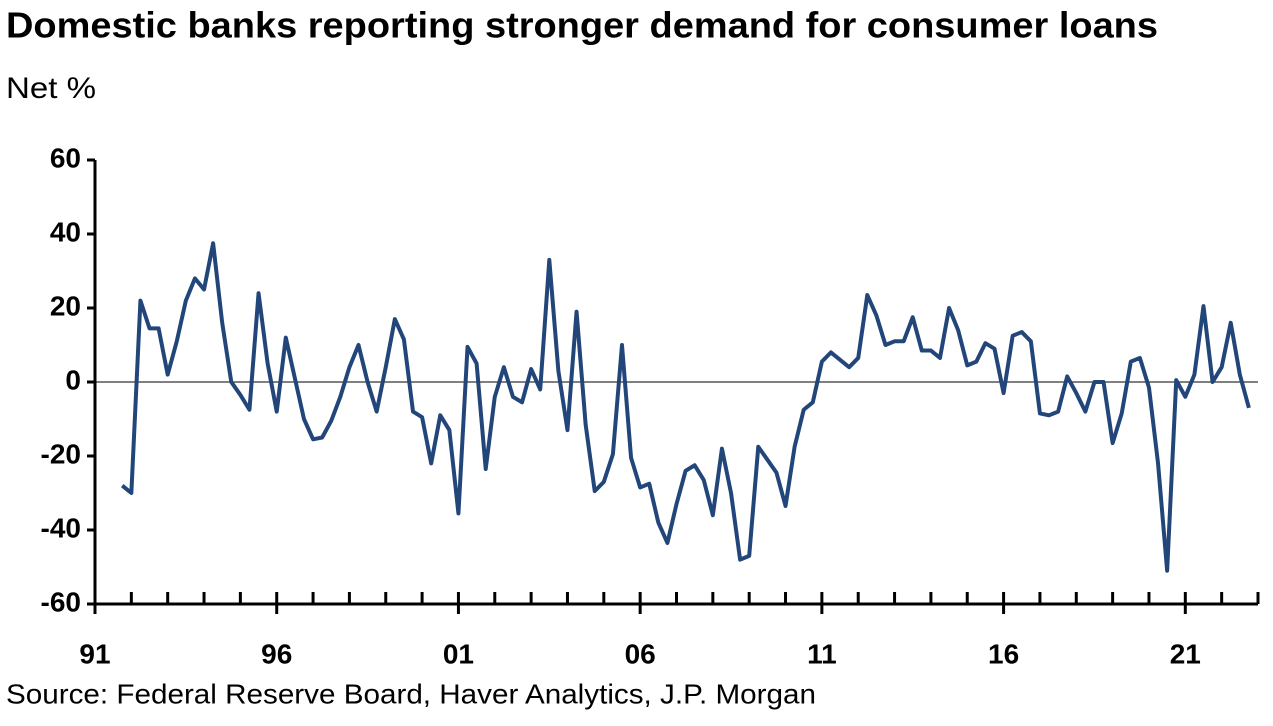  Describe the element at coordinates (1003, 653) in the screenshot. I see `x-tick-label: 16` at that location.